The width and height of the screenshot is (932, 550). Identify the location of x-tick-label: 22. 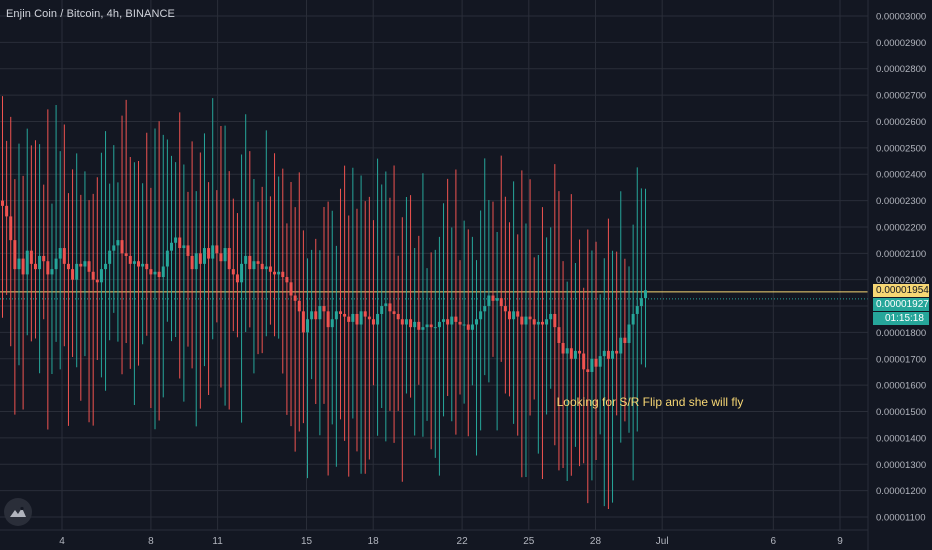
(463, 541).